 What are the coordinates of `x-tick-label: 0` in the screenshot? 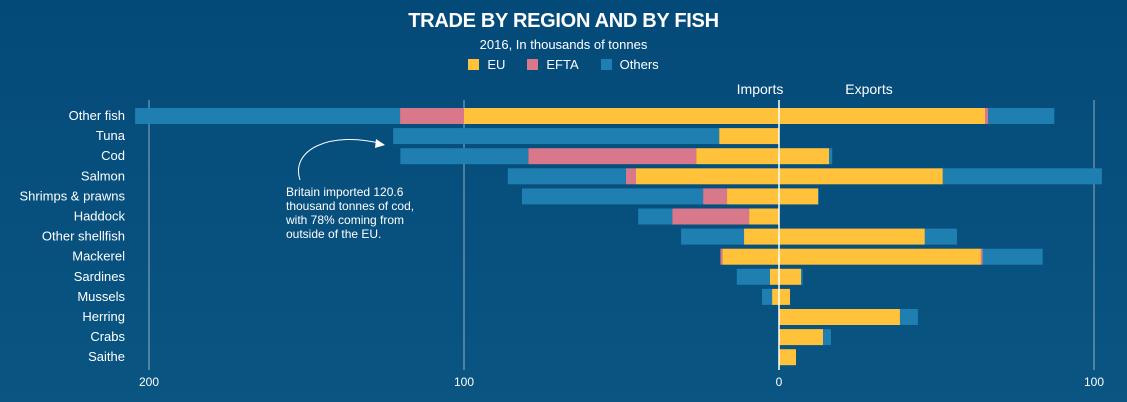 It's located at (779, 382).